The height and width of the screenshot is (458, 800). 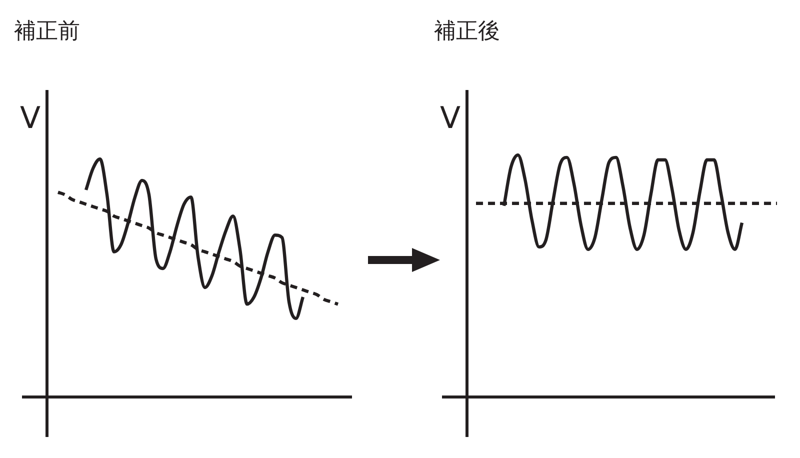 What do you see at coordinates (467, 31) in the screenshot?
I see `chart-title: 補正後` at bounding box center [467, 31].